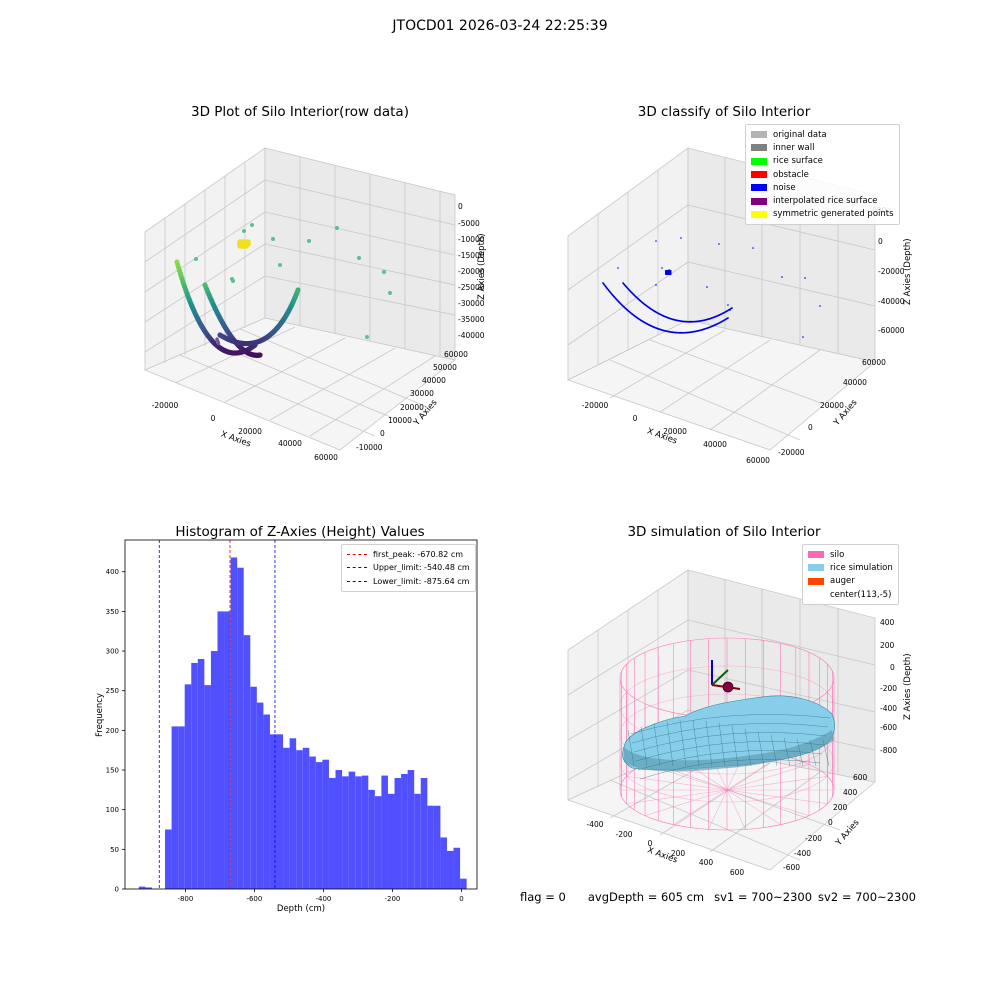 The width and height of the screenshot is (1000, 1000). Describe the element at coordinates (794, 147) in the screenshot. I see `legend-label: inner wall` at that location.